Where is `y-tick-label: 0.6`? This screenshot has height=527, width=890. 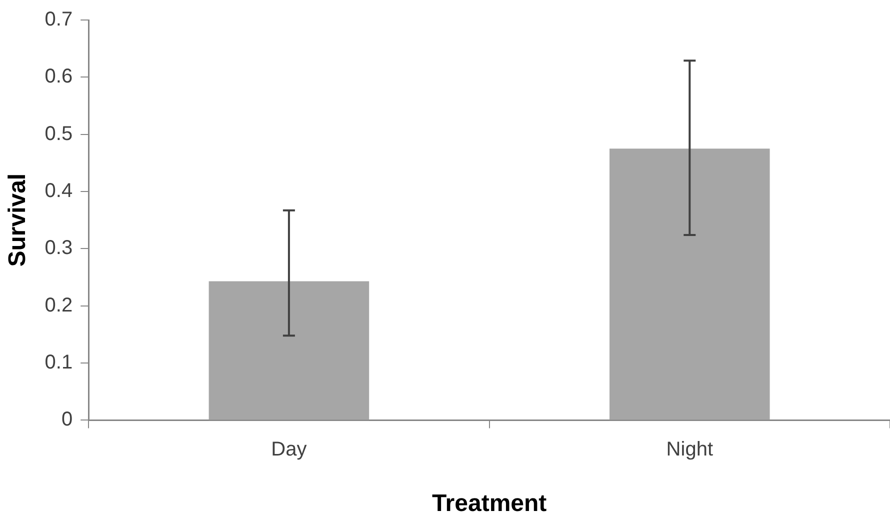 y-tick-label: 0.6 is located at coordinates (58, 77).